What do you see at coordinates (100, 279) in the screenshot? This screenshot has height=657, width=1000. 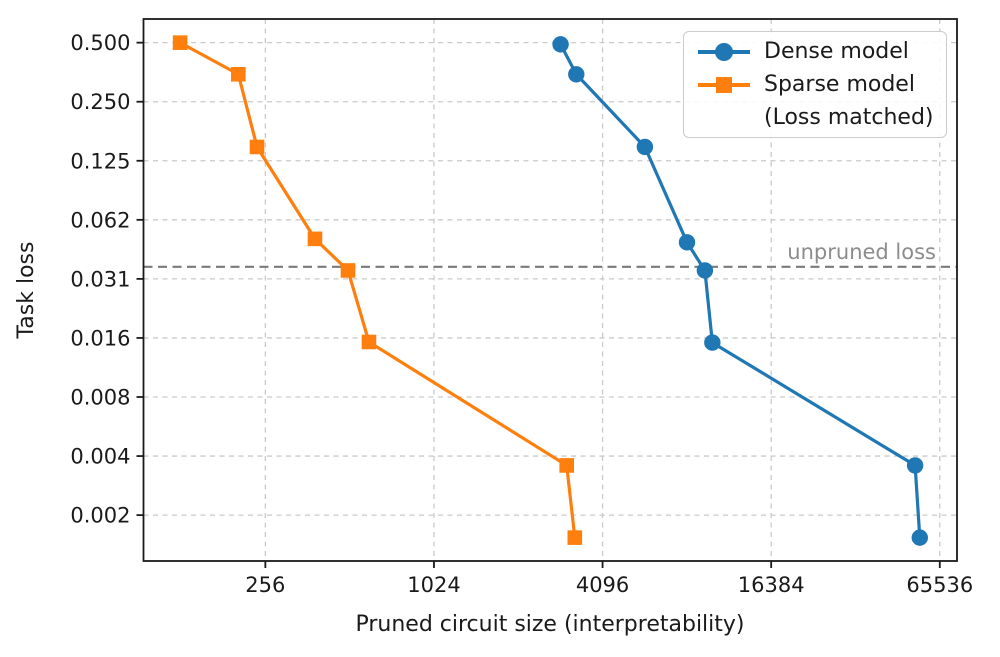 I see `y-tick-label: 0.031` at bounding box center [100, 279].